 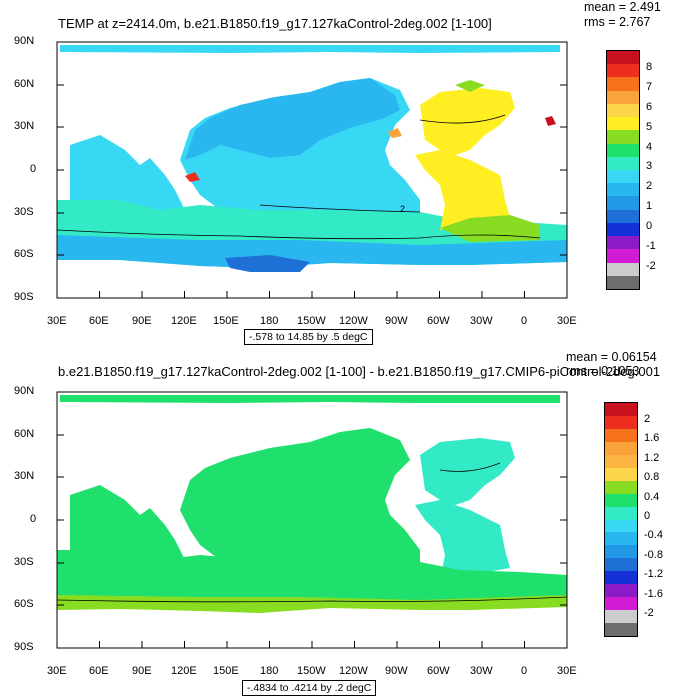 I want to click on panel2-contour-atlantic, so click(x=470, y=467).